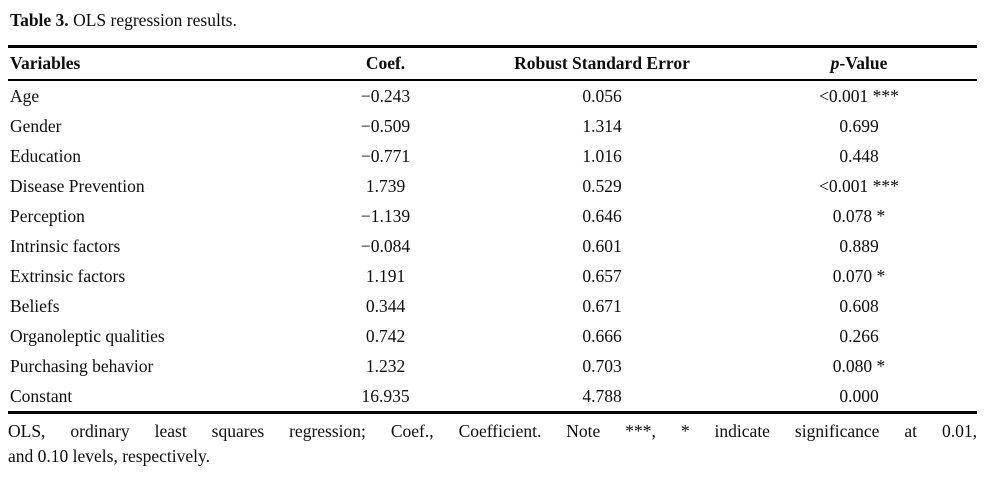 The image size is (985, 480). Describe the element at coordinates (492, 95) in the screenshot. I see `table-row-age: Age −0.243 0.056 <0.001 ***` at that location.